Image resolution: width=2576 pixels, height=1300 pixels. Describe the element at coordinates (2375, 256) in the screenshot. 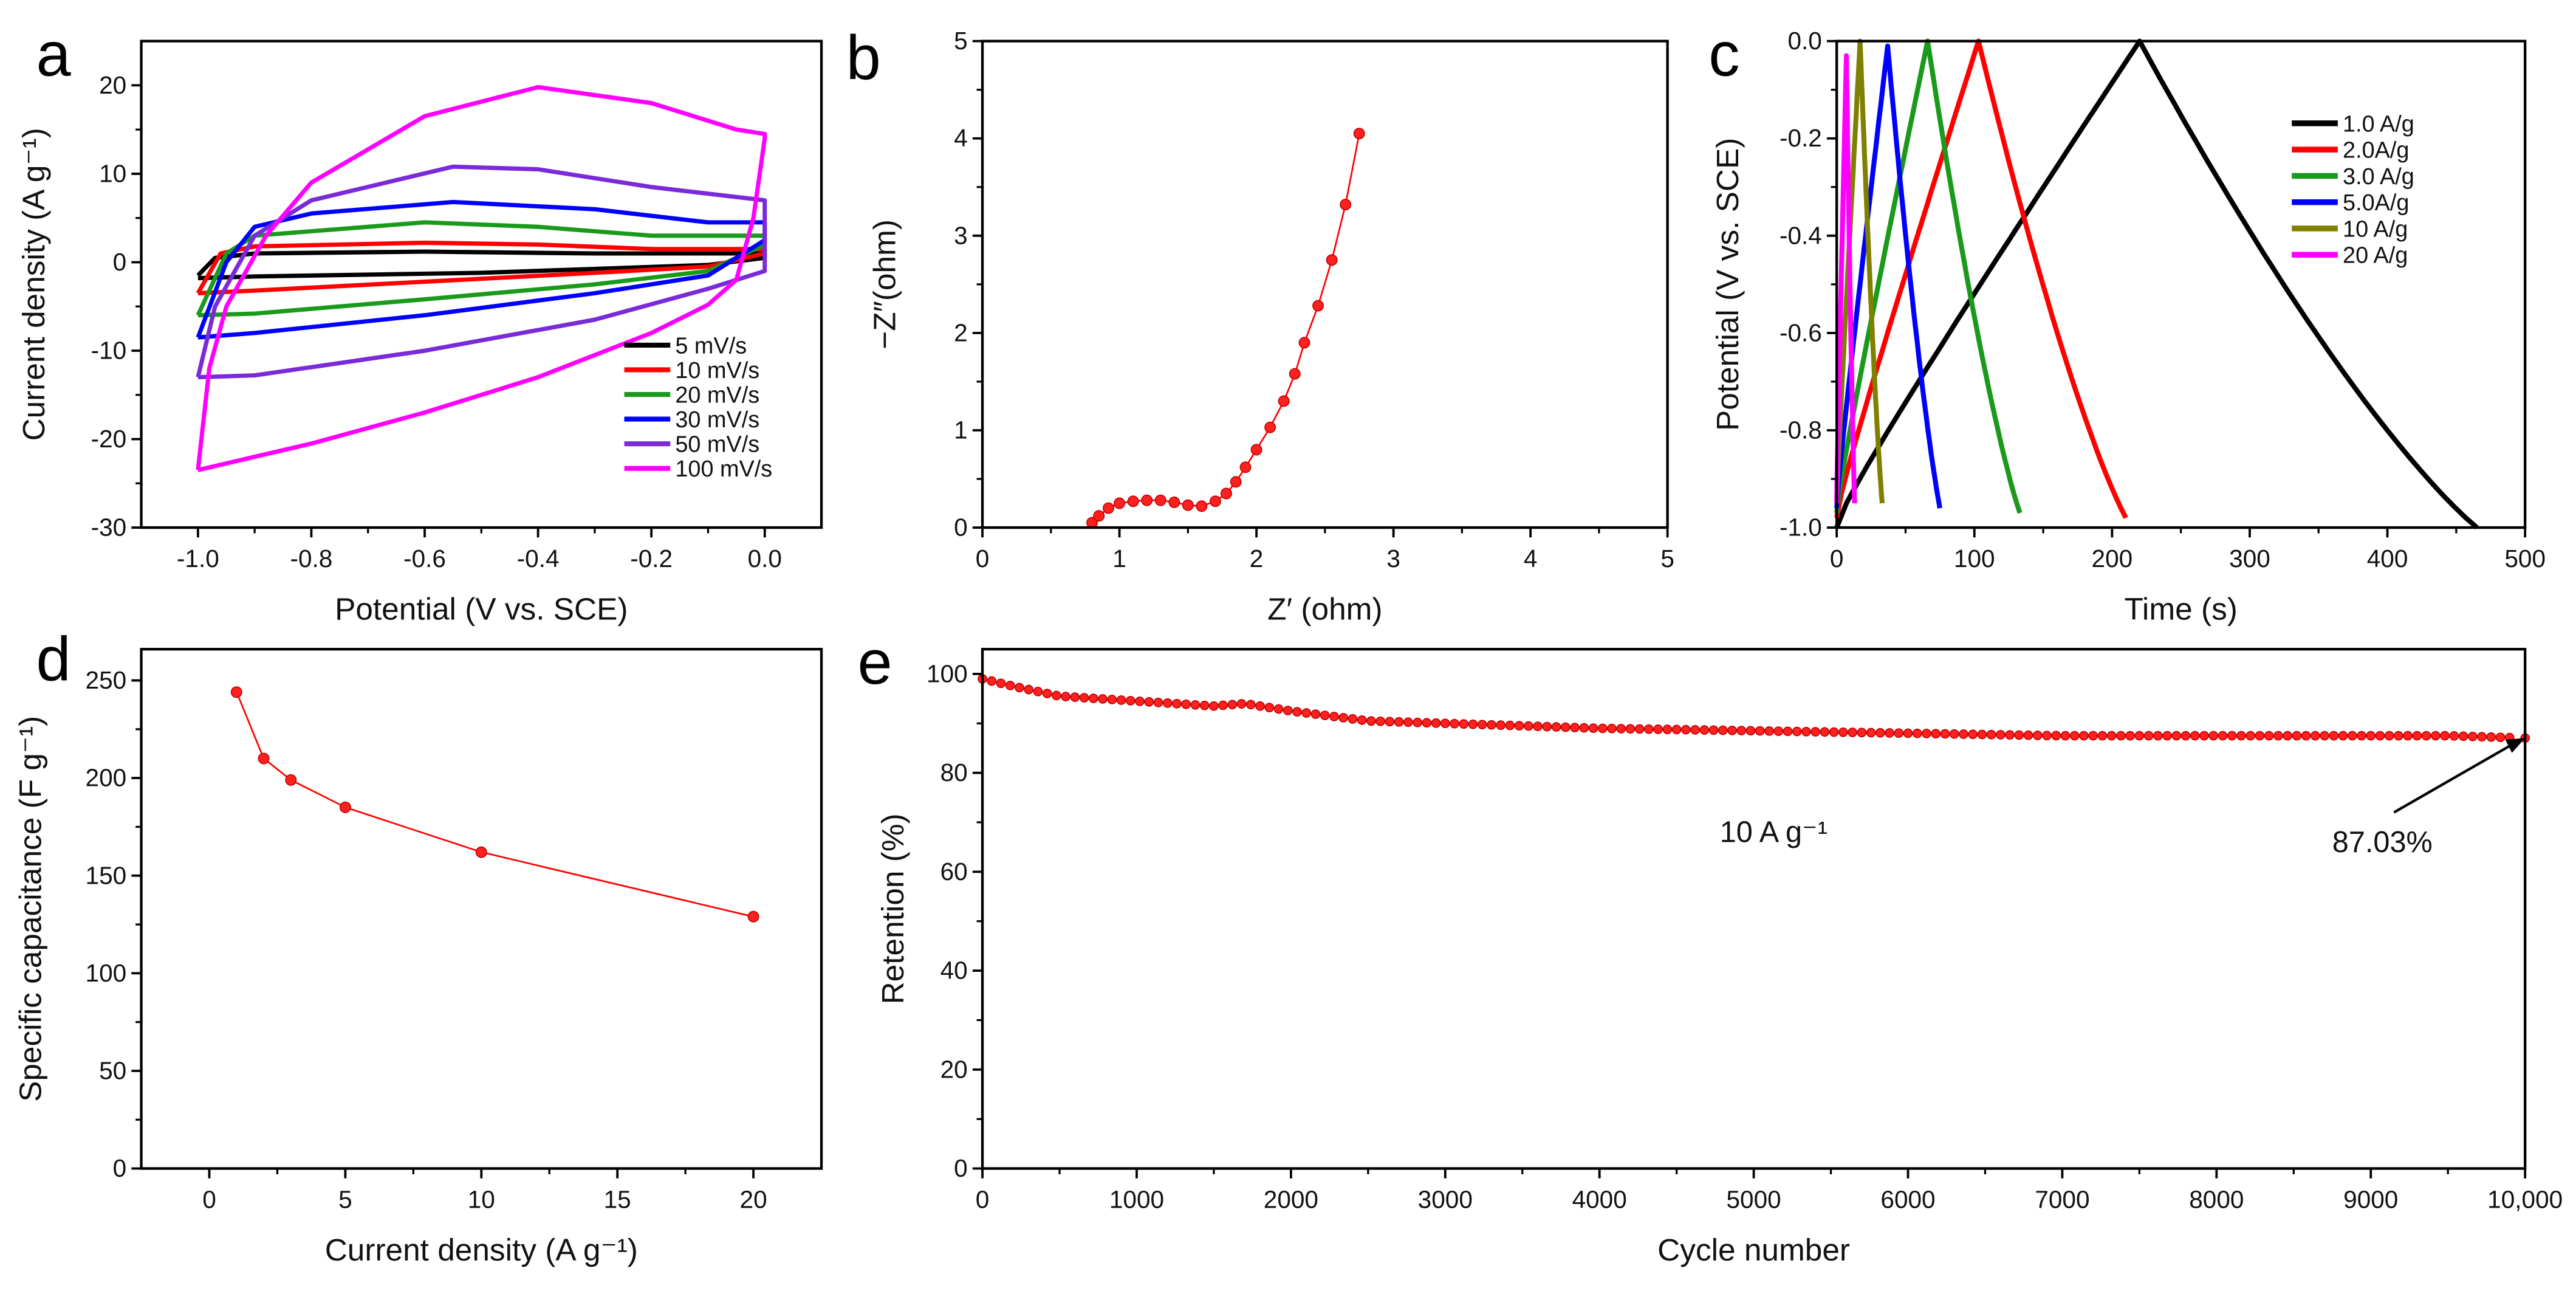

I see `legend-label: 20 A/g` at that location.